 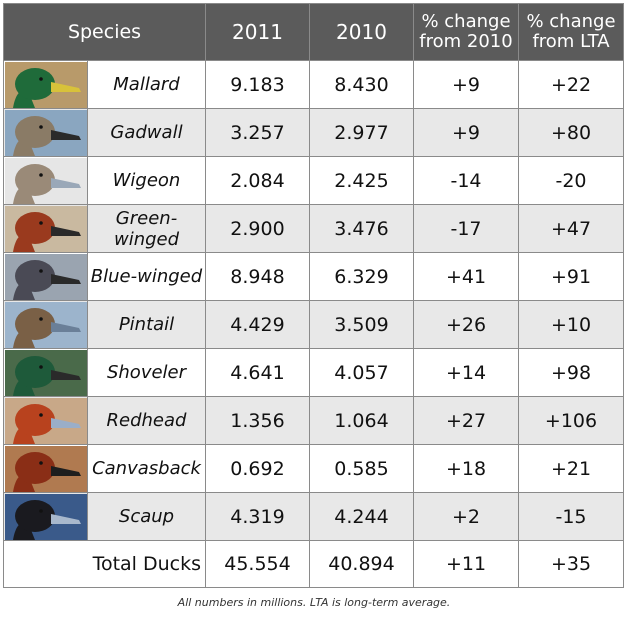 What do you see at coordinates (571, 420) in the screenshot?
I see `pct-change-lta: +106` at bounding box center [571, 420].